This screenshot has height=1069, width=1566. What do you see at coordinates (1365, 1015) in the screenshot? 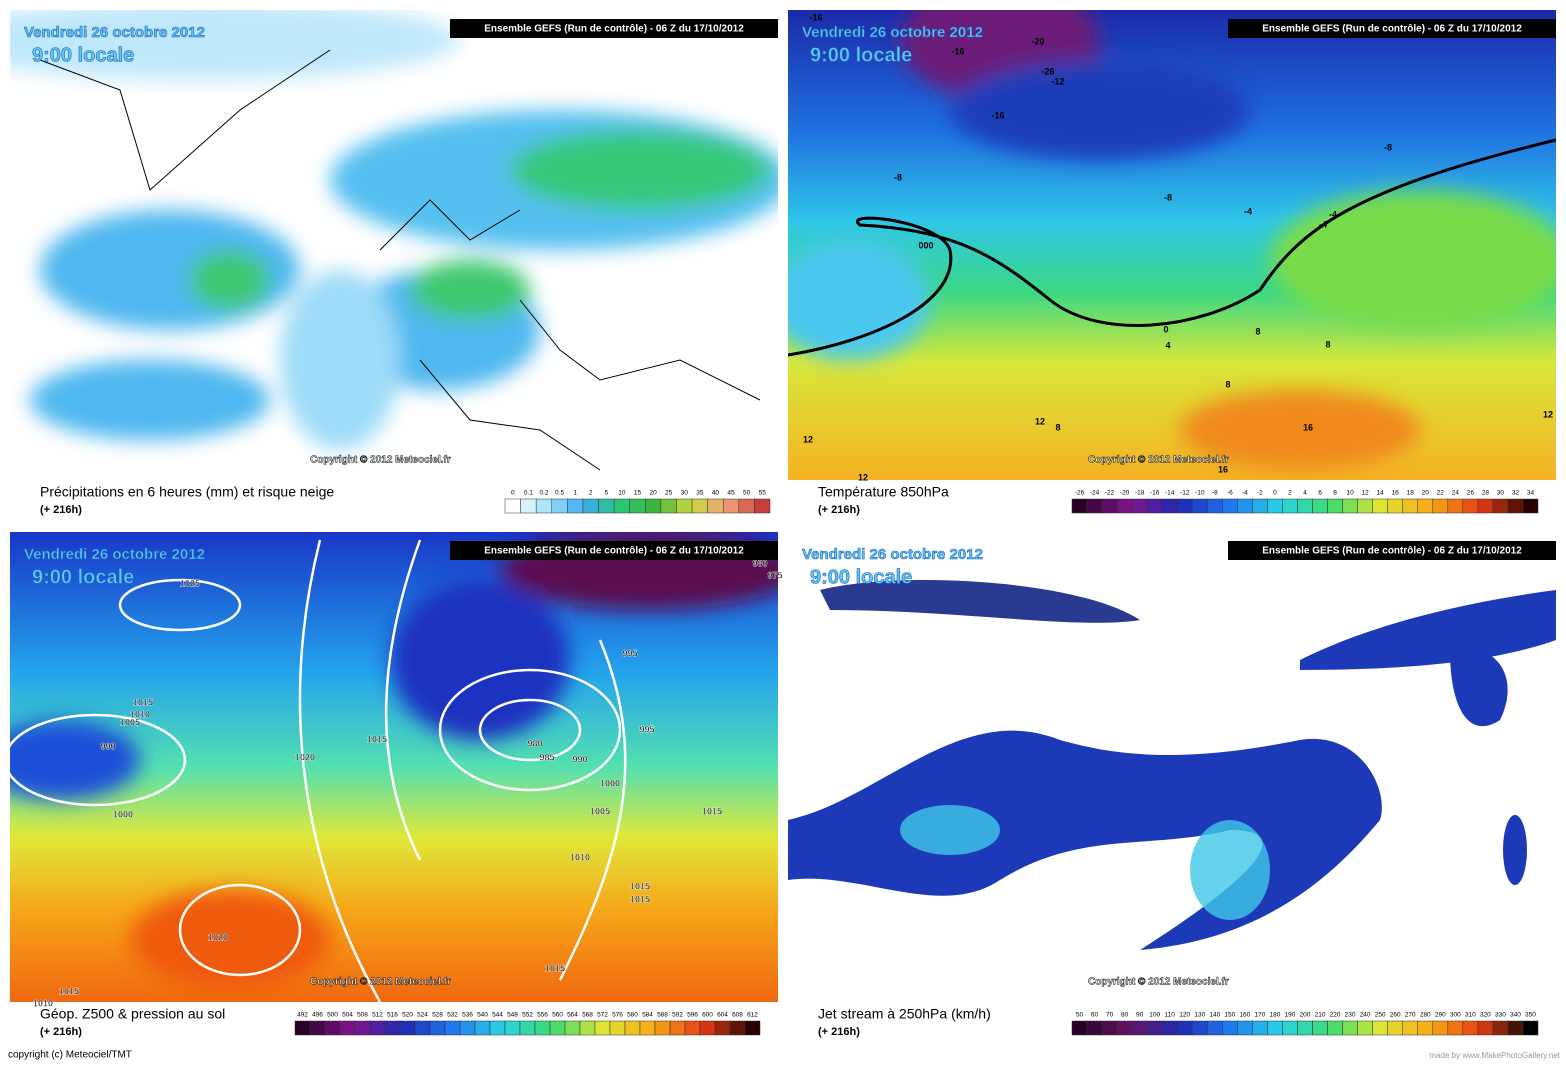
I see `legend-label: 240` at bounding box center [1365, 1015].